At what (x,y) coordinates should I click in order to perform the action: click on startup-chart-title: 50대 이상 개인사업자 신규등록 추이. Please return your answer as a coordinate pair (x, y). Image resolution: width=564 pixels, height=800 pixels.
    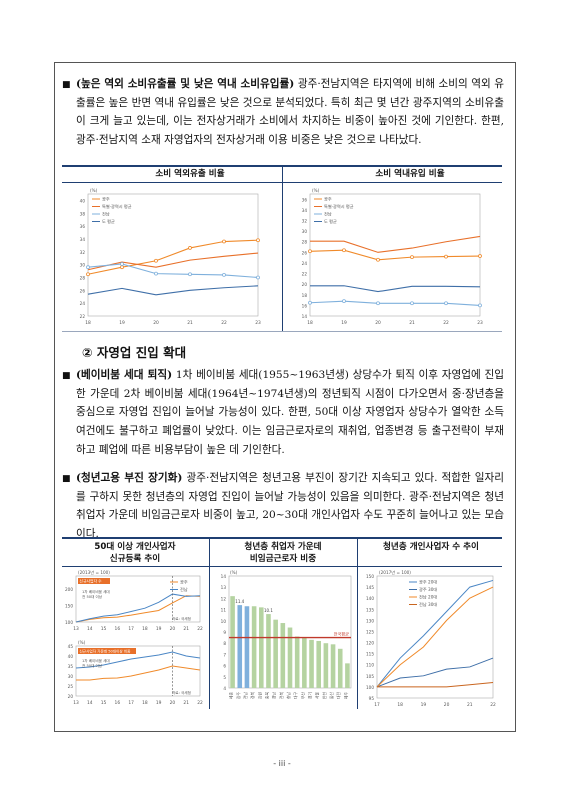
    Looking at the image, I should click on (135, 553).